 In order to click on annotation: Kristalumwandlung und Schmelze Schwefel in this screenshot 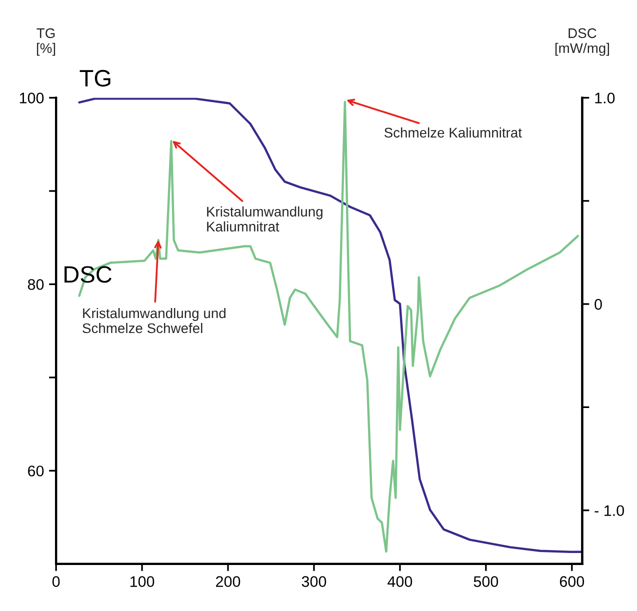, I will do `click(154, 321)`.